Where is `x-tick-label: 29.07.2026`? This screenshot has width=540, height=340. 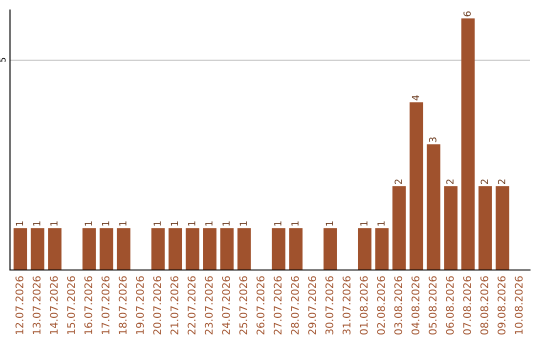
x-tick-label: 29.07.2026 is located at coordinates (312, 305).